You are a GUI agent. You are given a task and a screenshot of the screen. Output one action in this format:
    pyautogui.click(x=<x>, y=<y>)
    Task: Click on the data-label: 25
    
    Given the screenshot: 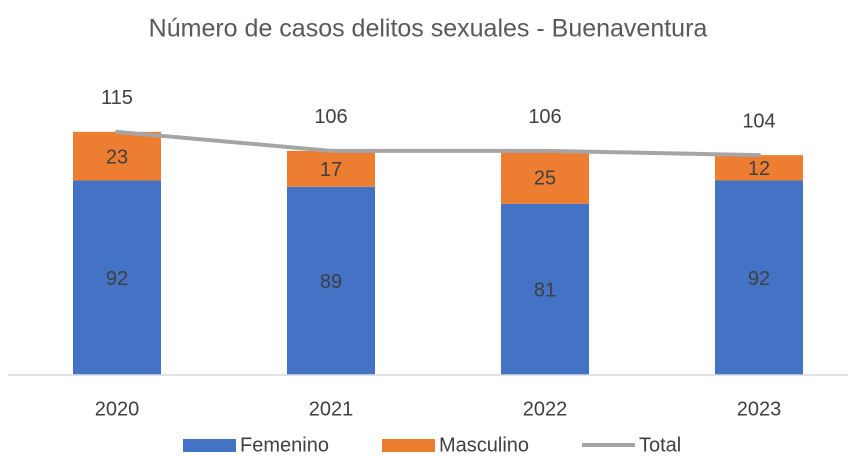 What is the action you would take?
    pyautogui.click(x=545, y=179)
    